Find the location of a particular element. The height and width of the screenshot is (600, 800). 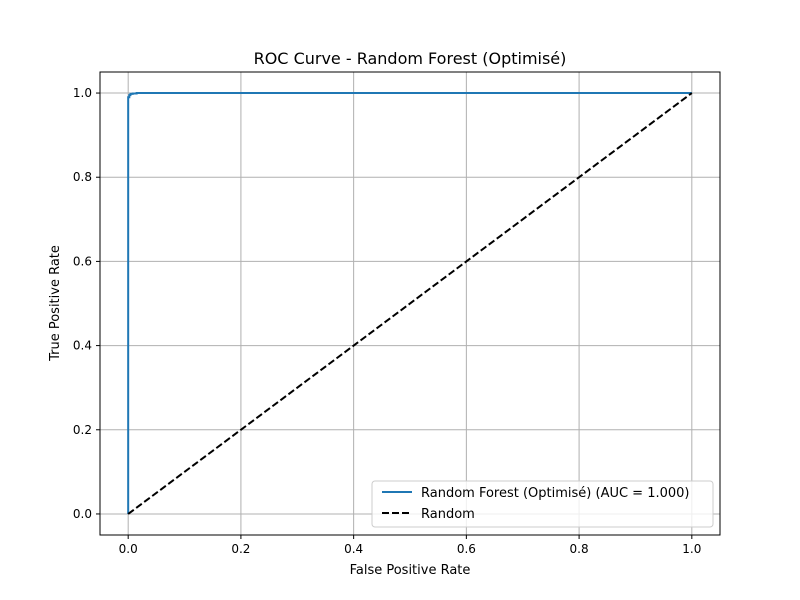

x-tick-label: 0.8 is located at coordinates (579, 549).